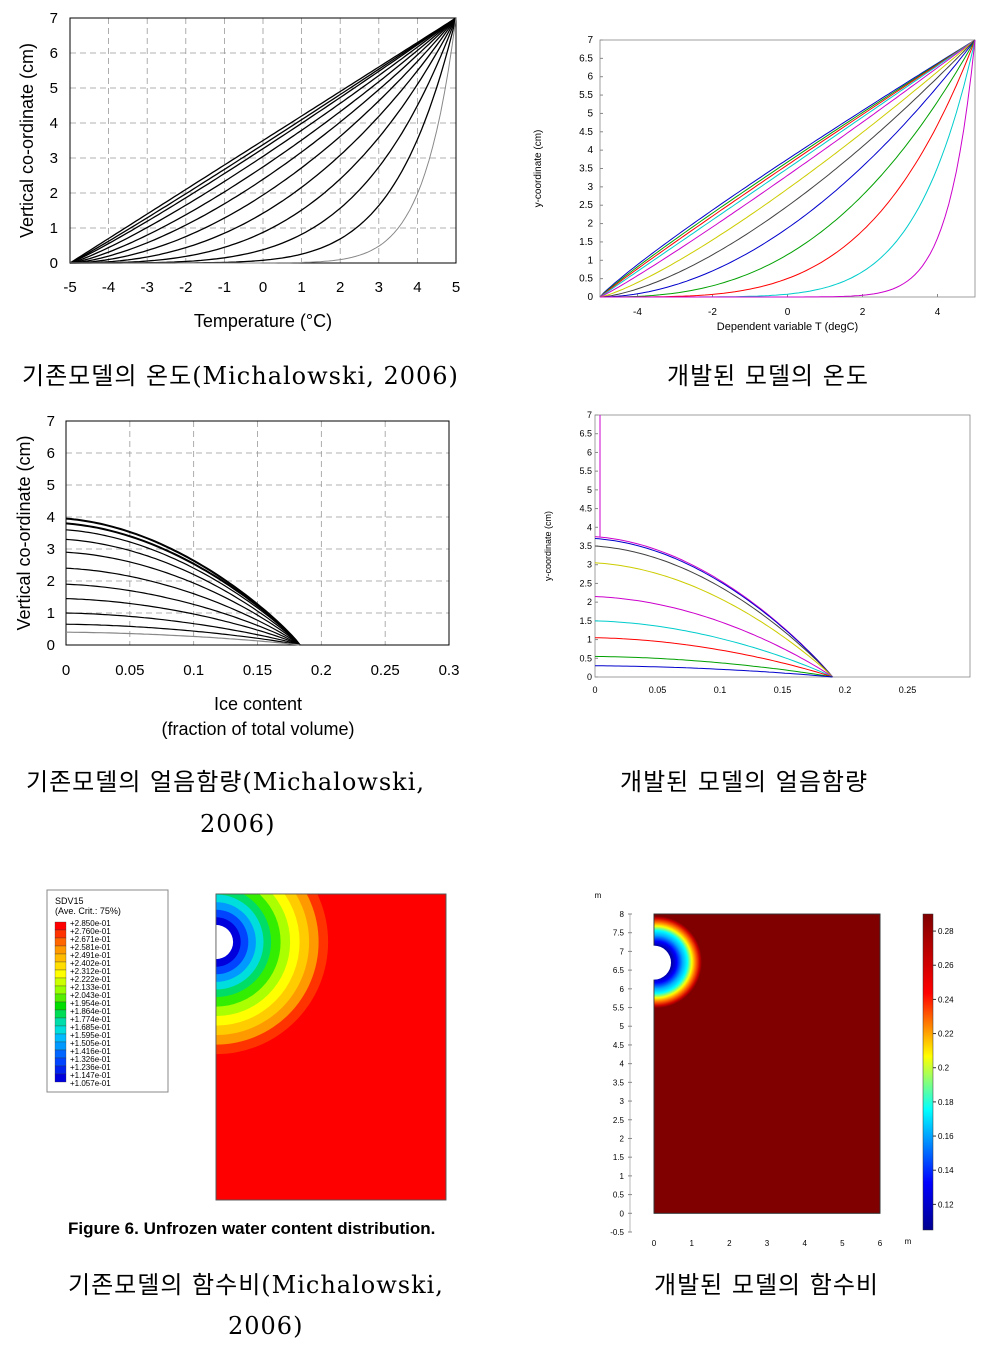 The width and height of the screenshot is (998, 1357). What do you see at coordinates (928, 1072) in the screenshot?
I see `colorbar` at bounding box center [928, 1072].